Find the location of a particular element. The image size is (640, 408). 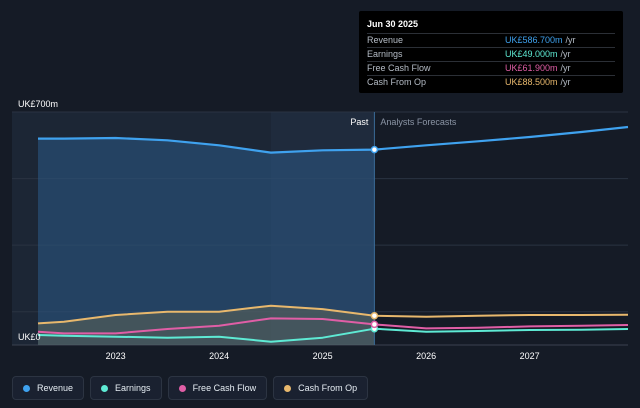

legend-item-revenue: Revenue is located at coordinates (48, 388).